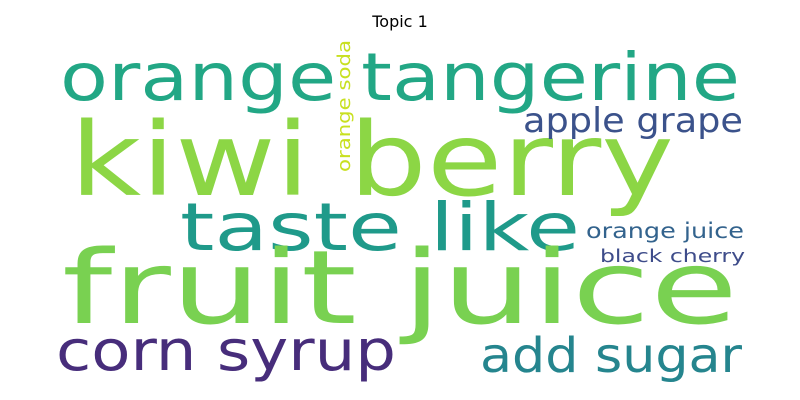 The height and width of the screenshot is (400, 800). What do you see at coordinates (400, 21) in the screenshot?
I see `figure-title: Topic 1` at bounding box center [400, 21].